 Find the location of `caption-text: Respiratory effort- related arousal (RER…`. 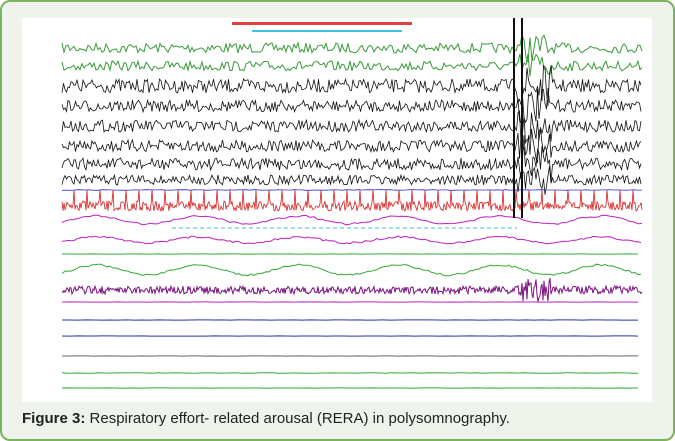

caption-text: Respiratory effort- related arousal (RER… is located at coordinates (299, 418).